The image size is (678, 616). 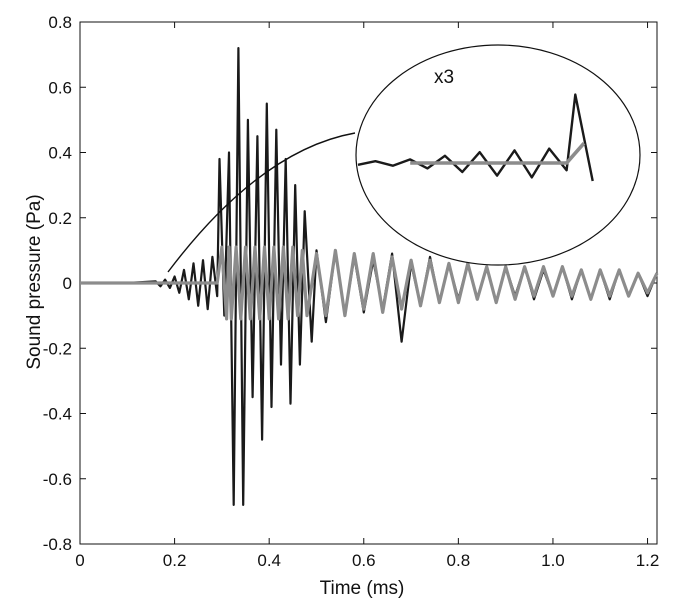 What do you see at coordinates (57, 479) in the screenshot?
I see `y-tick-label: -0.6` at bounding box center [57, 479].